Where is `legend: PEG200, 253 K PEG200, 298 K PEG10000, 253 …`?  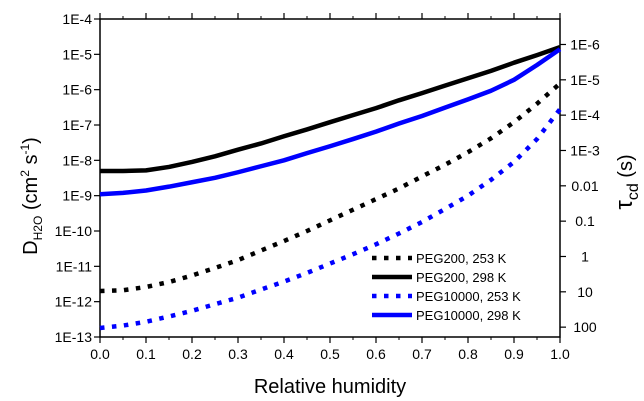 legend: PEG200, 253 K PEG200, 298 K PEG10000, 253 … is located at coordinates (446, 287).